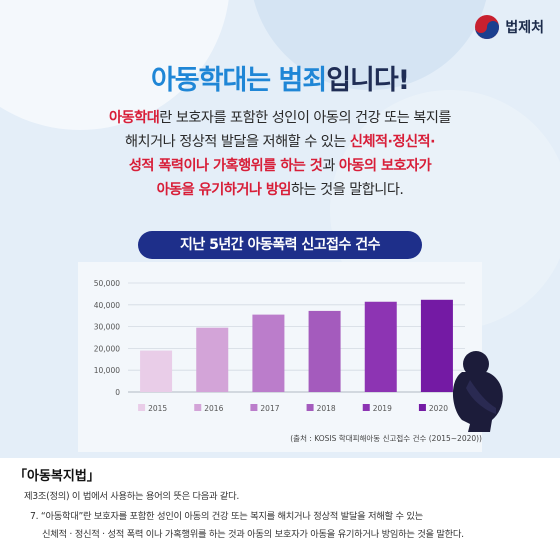  I want to click on chart-legend: 2015 2016 2017 2018 2019 2020, so click(293, 408).